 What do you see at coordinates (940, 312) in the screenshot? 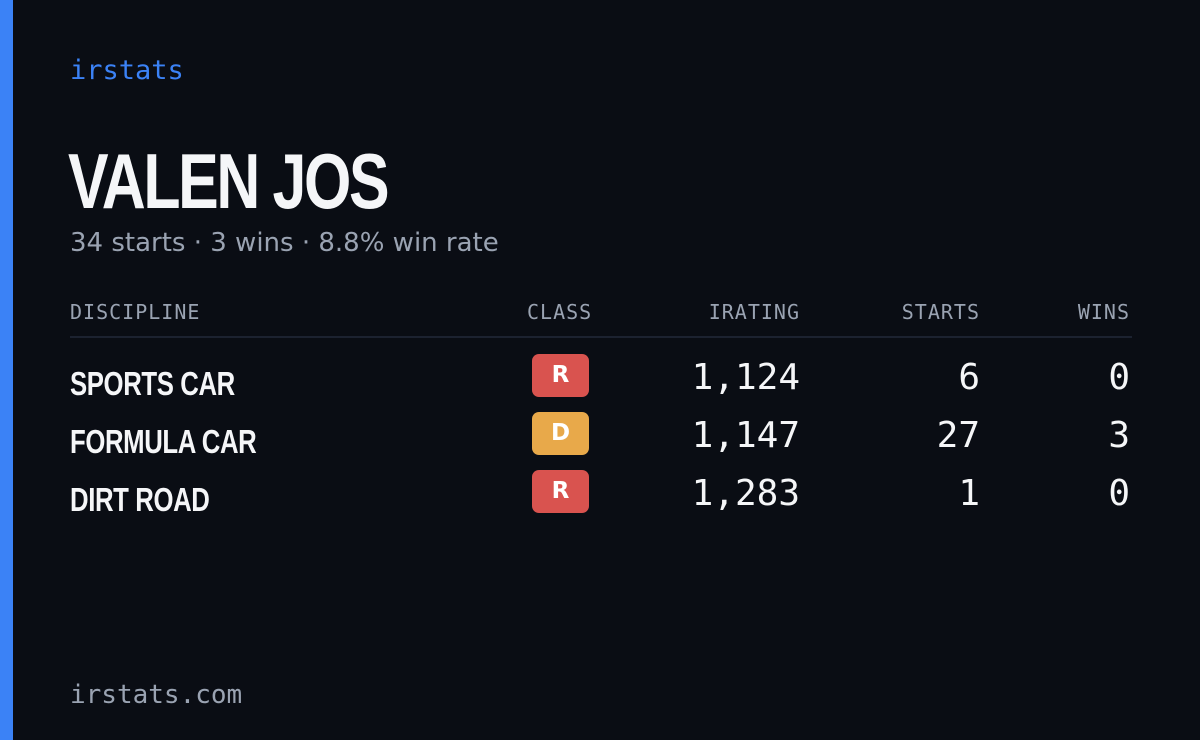
I see `header-starts: STARTS` at bounding box center [940, 312].